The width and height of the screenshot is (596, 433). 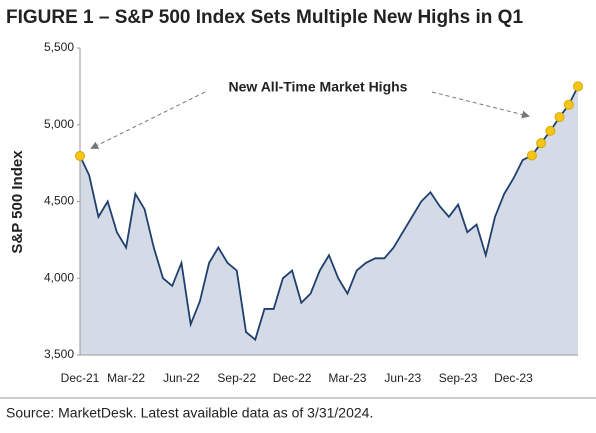 I want to click on x-tick-label: Dec-21, so click(x=80, y=378).